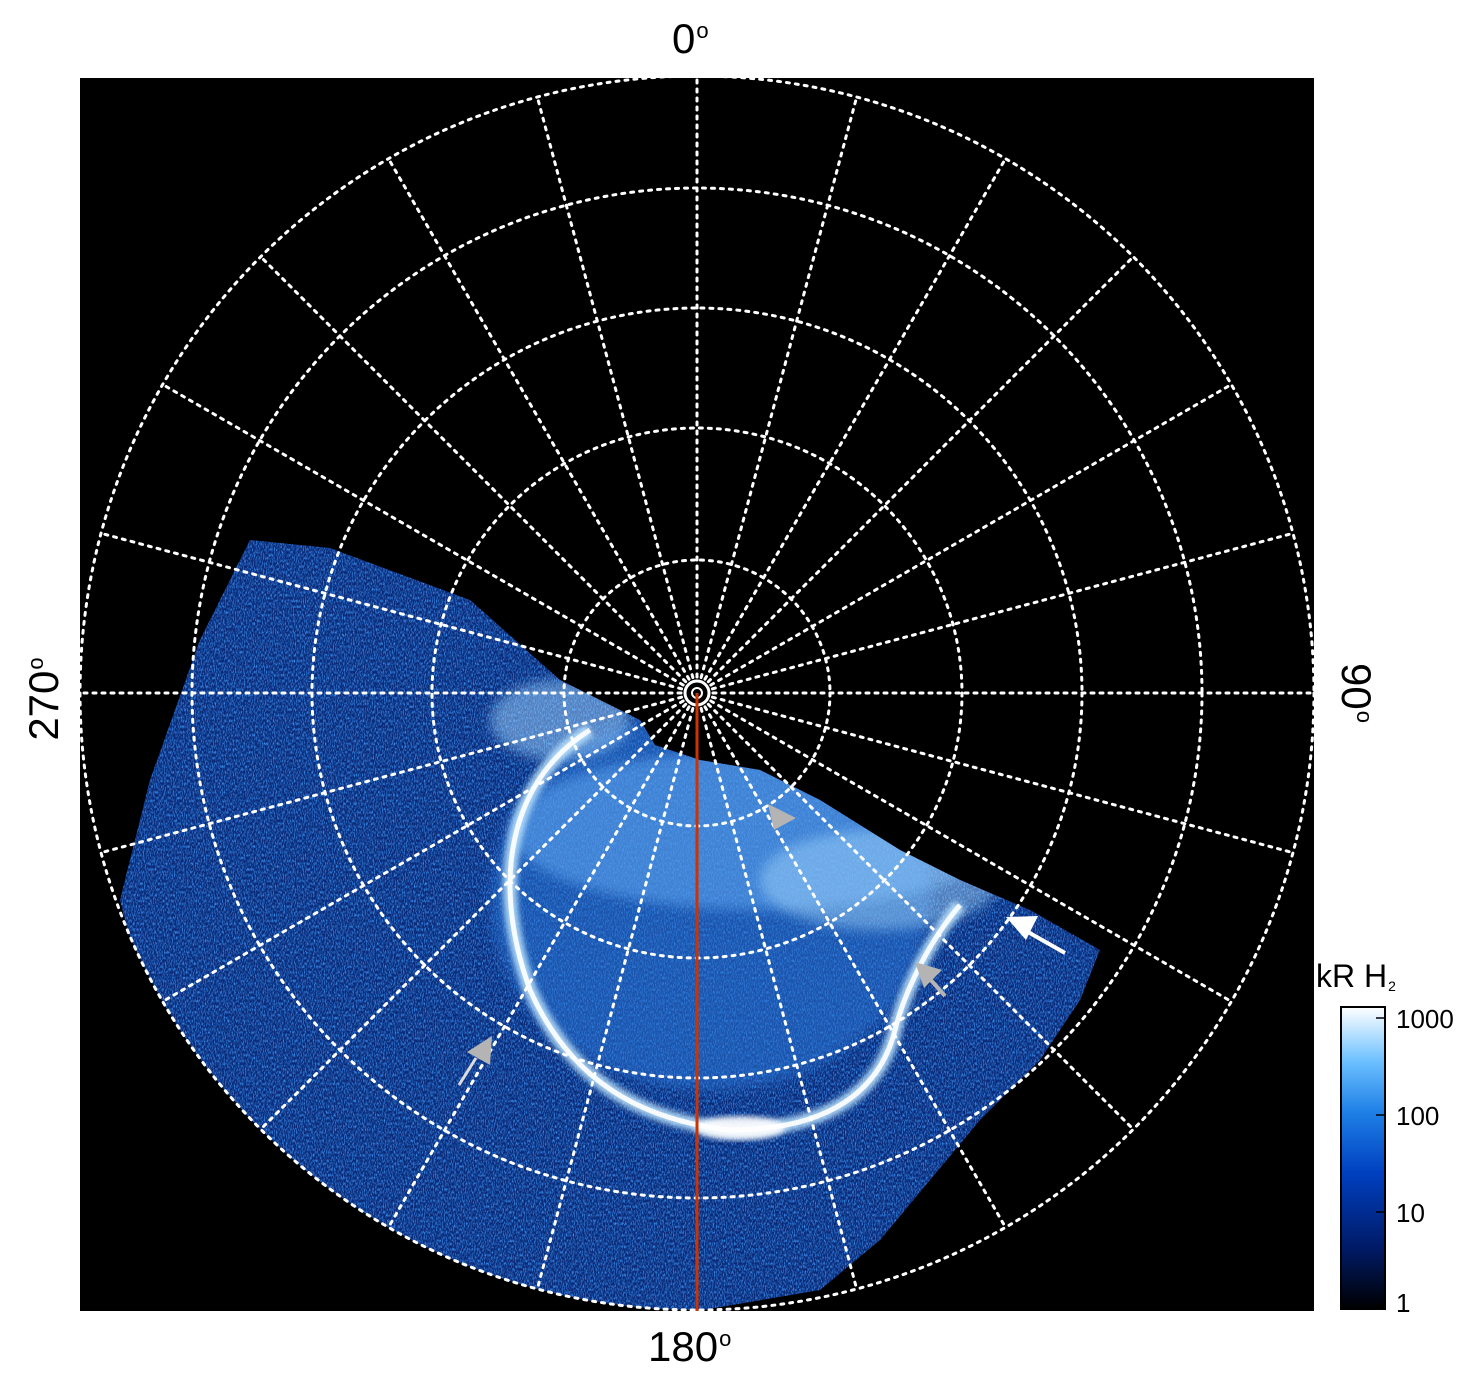 This screenshot has width=1481, height=1386. I want to click on white-arrow, so click(1036, 935).